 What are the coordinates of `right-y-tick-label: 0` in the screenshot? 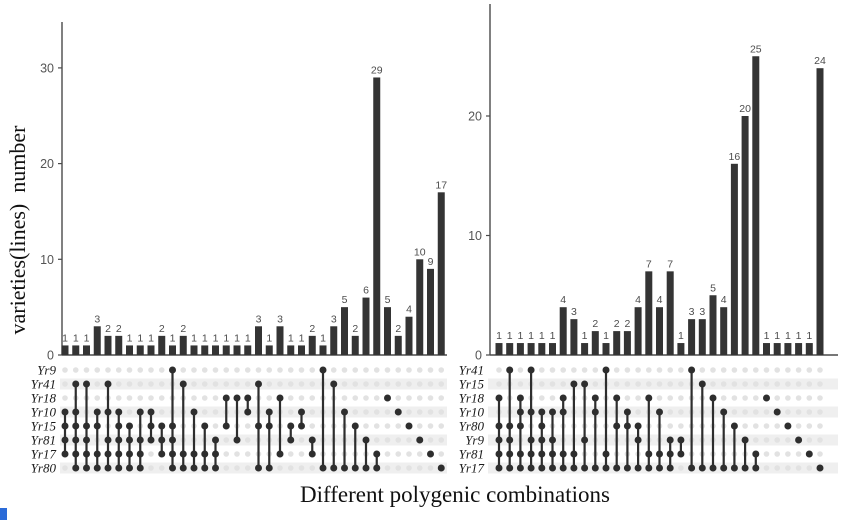 It's located at (478, 356).